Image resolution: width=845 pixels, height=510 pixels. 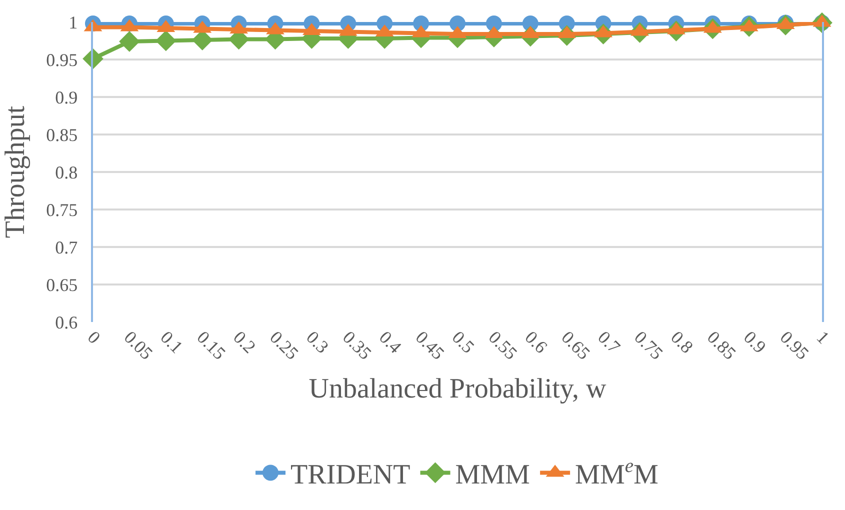 What do you see at coordinates (138, 345) in the screenshot?
I see `x-tick-label: 0.05` at bounding box center [138, 345].